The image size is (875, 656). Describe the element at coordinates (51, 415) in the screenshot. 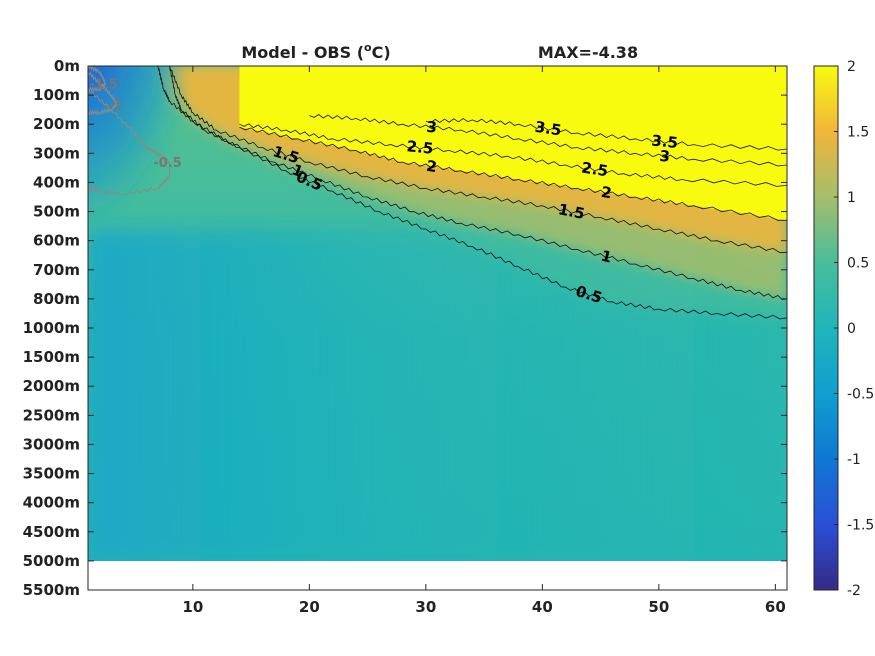

I see `y-tick-label: 2500m` at that location.